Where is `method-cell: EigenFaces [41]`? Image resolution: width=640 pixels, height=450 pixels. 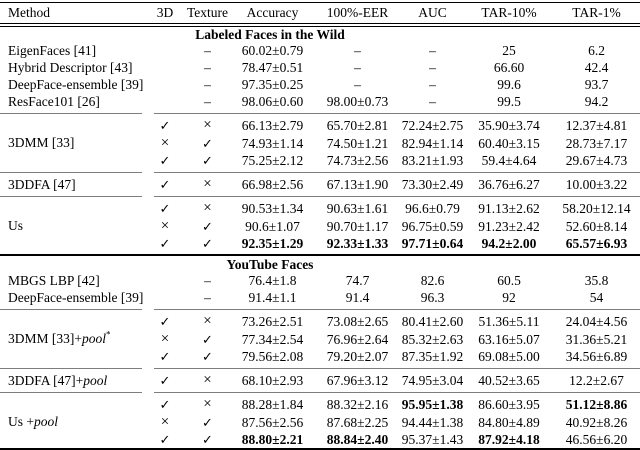 method-cell: EigenFaces [41] is located at coordinates (72, 50).